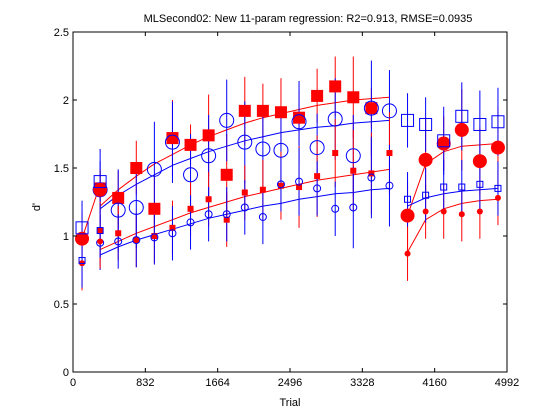 Image resolution: width=560 pixels, height=420 pixels. Describe the element at coordinates (145, 383) in the screenshot. I see `x-tick-label: 832` at that location.